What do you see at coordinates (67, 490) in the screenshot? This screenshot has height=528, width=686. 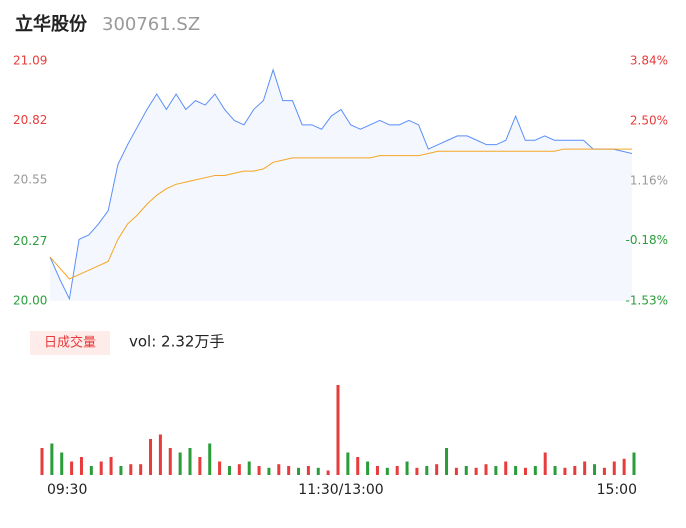 I see `x-tick-label: 09:30` at bounding box center [67, 490].